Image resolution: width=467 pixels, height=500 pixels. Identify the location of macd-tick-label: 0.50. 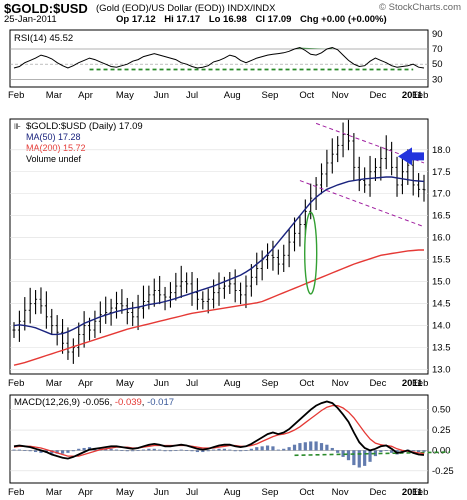
(441, 410).